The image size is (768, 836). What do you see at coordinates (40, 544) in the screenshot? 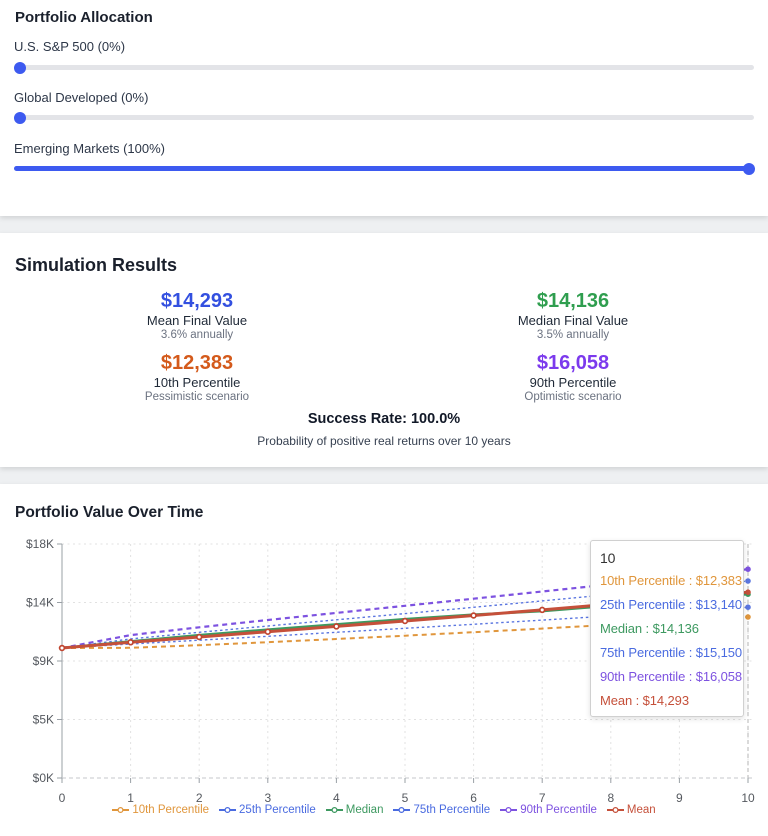
I see `svg-text: $18K` at bounding box center [40, 544].